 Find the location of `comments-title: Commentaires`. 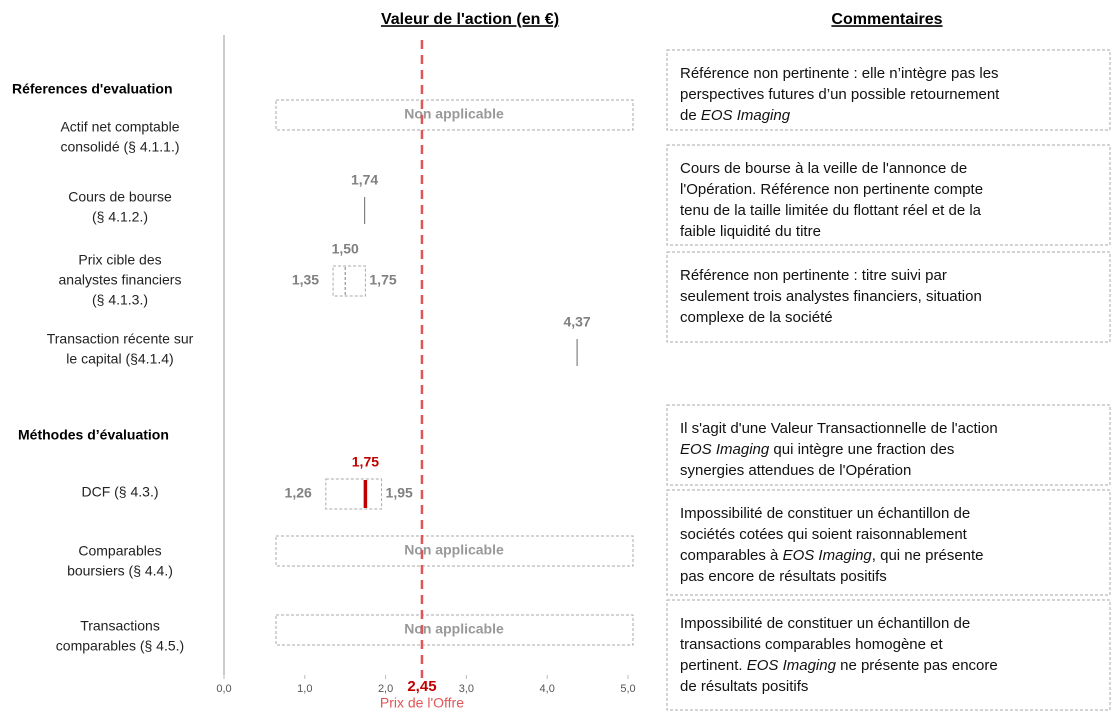

comments-title: Commentaires is located at coordinates (886, 19).